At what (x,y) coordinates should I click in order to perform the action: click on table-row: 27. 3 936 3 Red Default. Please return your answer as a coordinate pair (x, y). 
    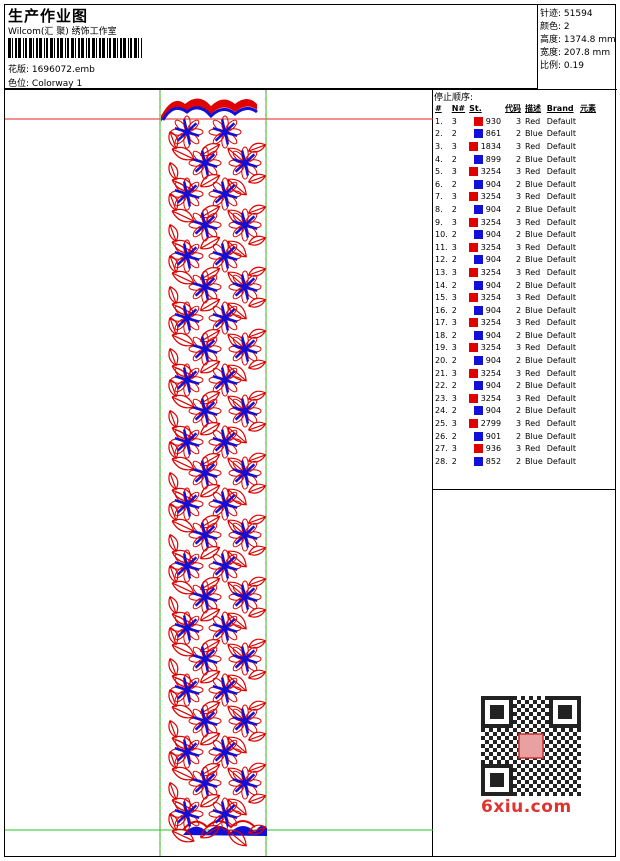
    Looking at the image, I should click on (515, 448).